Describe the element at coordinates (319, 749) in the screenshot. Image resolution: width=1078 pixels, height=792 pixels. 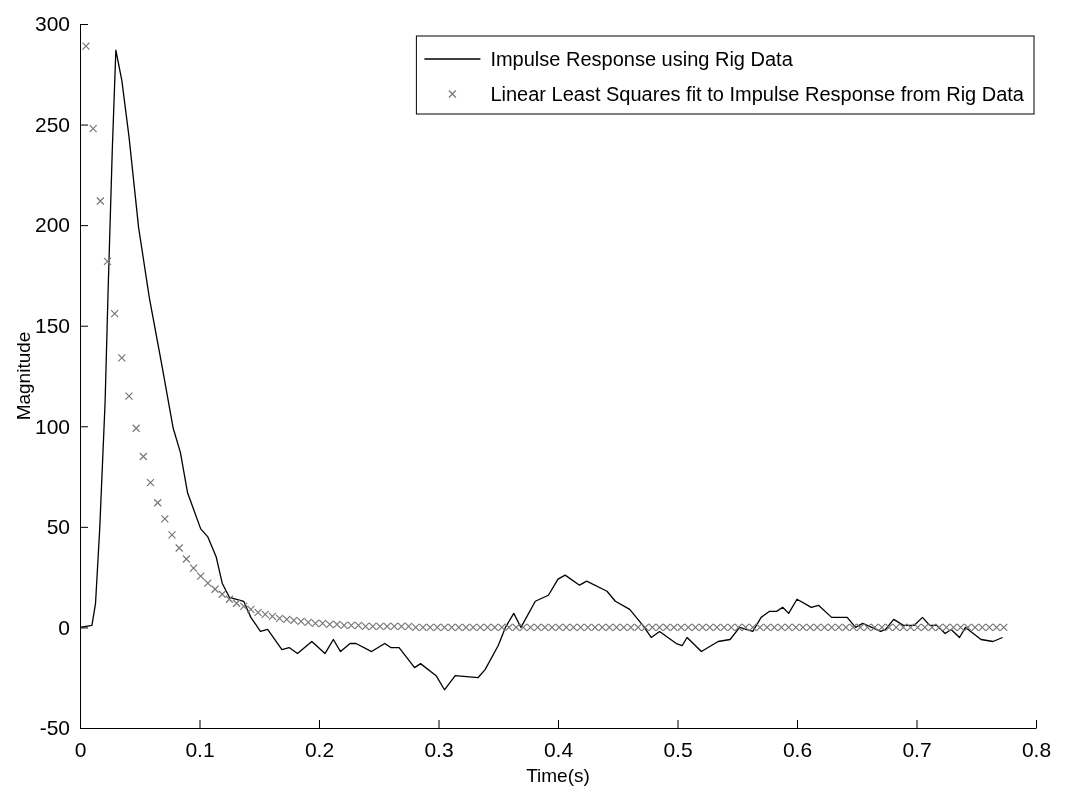
I see `x-tick-label: 0.2` at that location.